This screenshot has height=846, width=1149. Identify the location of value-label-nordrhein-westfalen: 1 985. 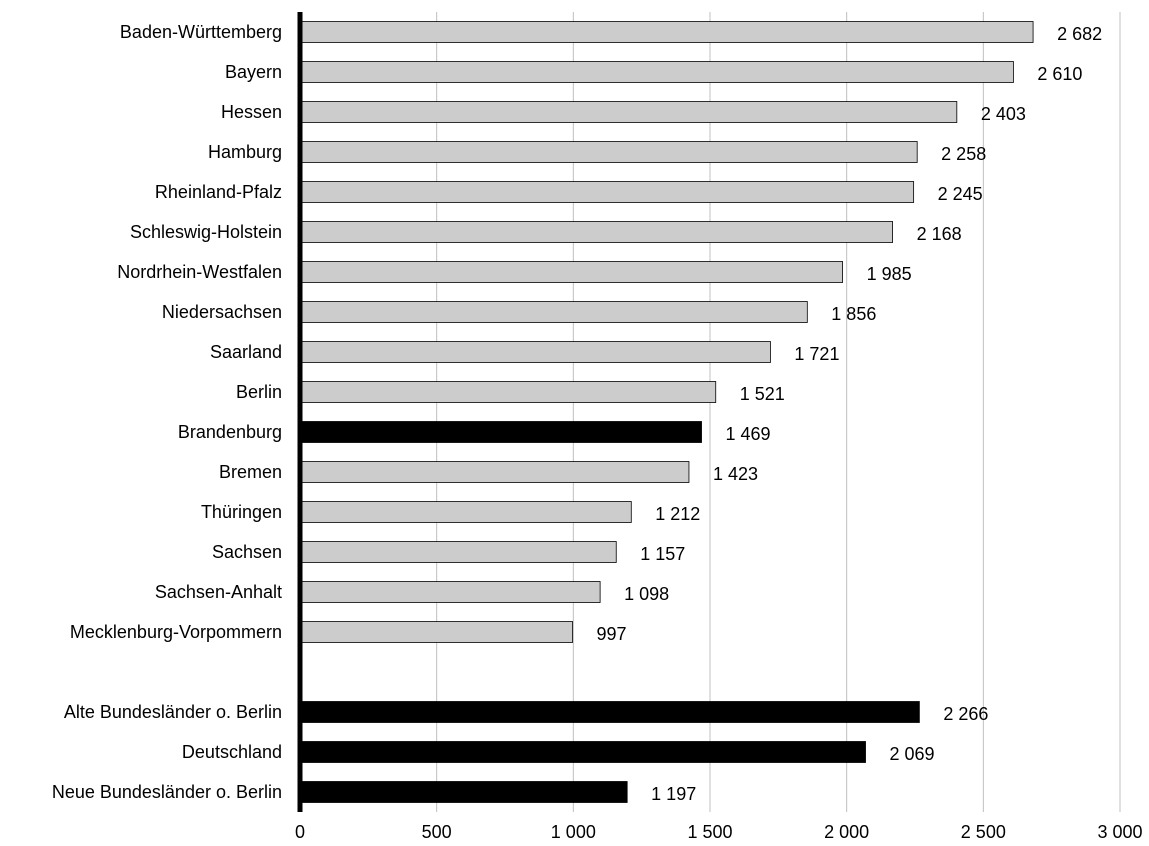
(889, 274).